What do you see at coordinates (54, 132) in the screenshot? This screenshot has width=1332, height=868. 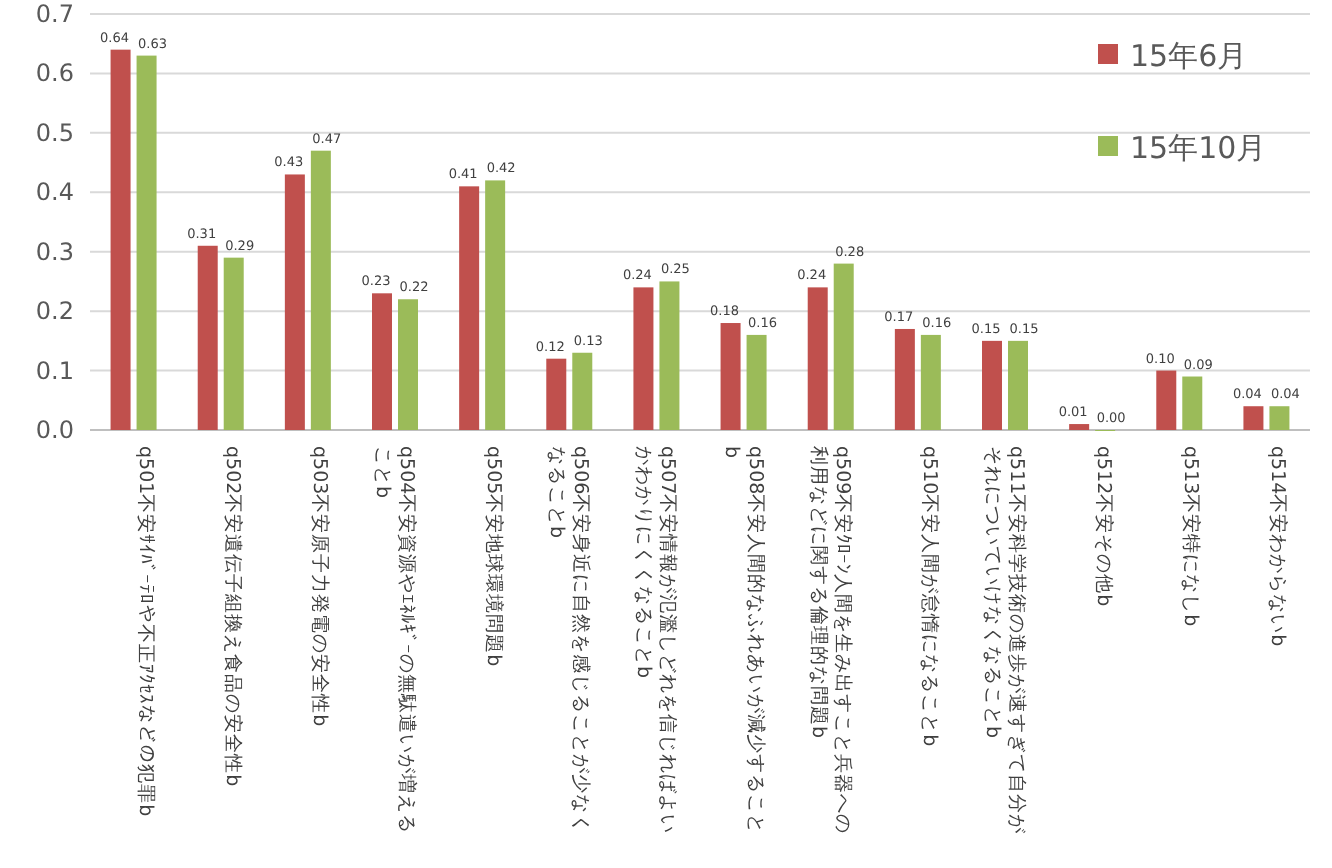 I see `y-tick-label: 0.5` at bounding box center [54, 132].